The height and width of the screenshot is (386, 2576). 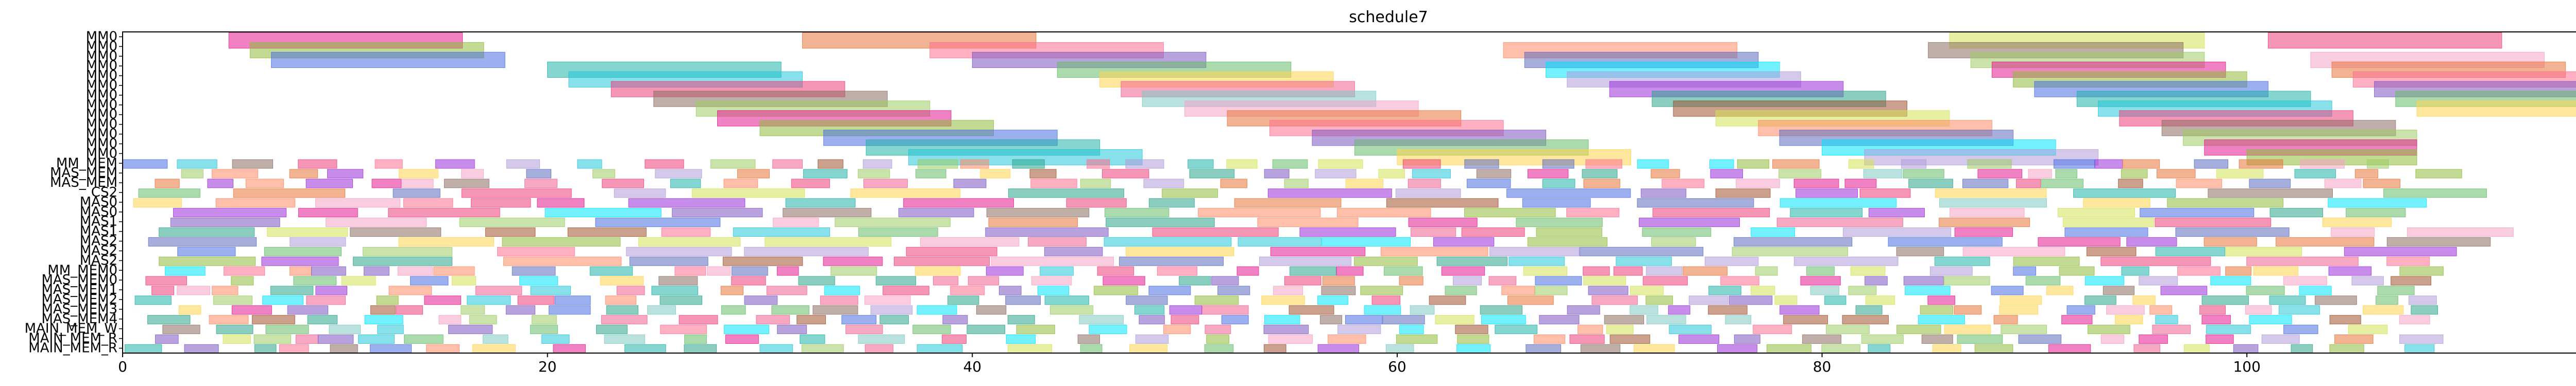 I want to click on y-tick-label: MAS2, so click(x=98, y=242).